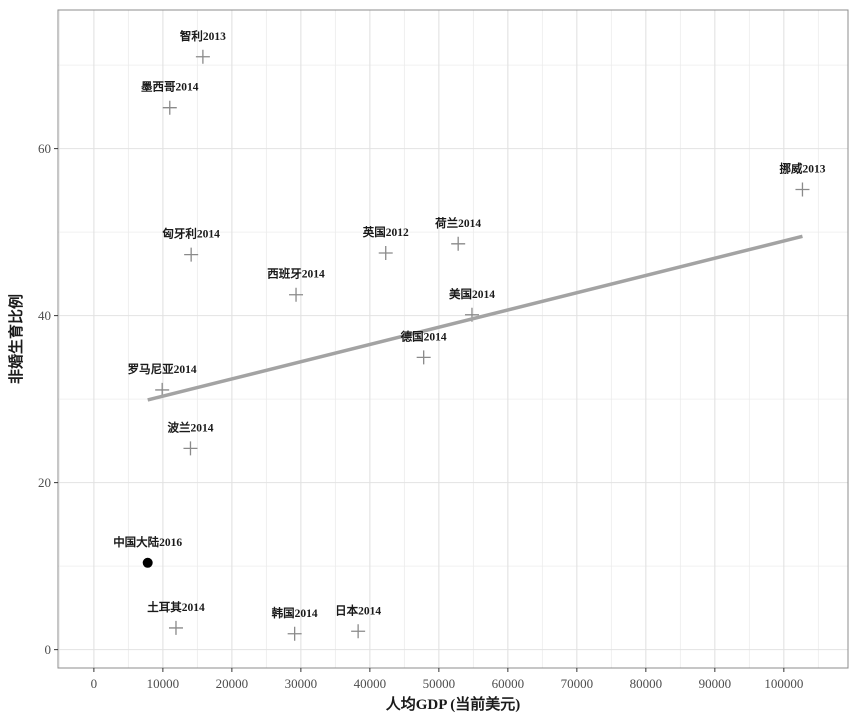 The width and height of the screenshot is (864, 720). I want to click on data-label: 罗马尼亚2014, so click(162, 369).